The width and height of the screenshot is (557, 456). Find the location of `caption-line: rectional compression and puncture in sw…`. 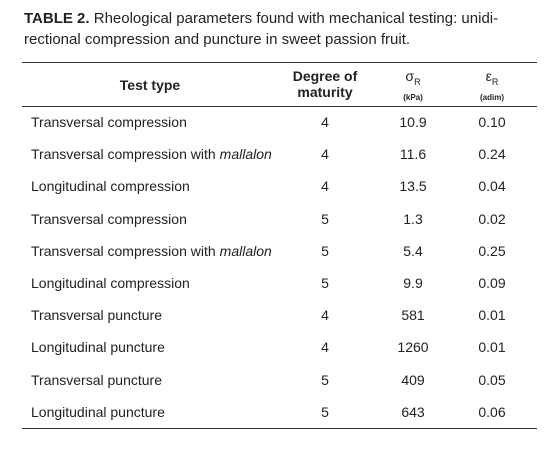

caption-line: rectional compression and puncture in sw… is located at coordinates (217, 39).